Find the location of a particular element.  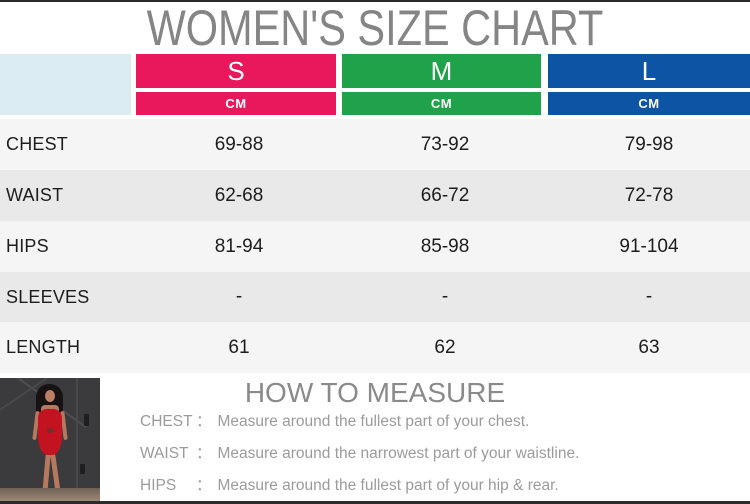

top-border-line is located at coordinates (375, 1).